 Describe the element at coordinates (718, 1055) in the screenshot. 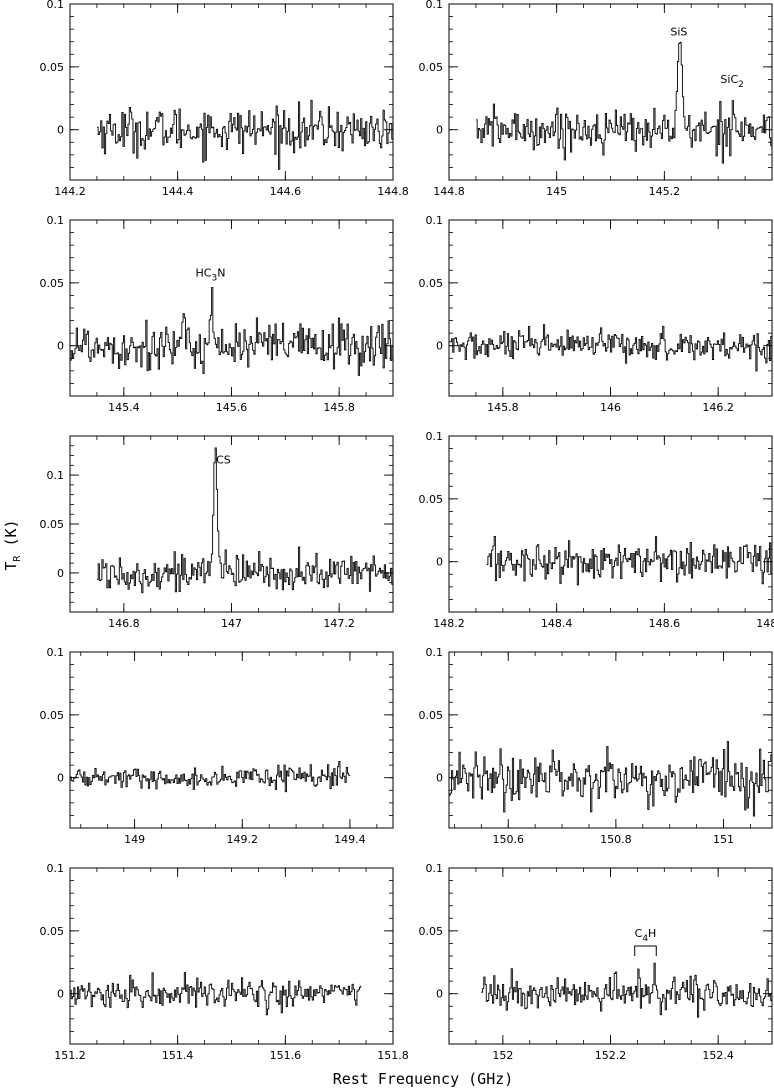

I see `x-tick-label: 152.4` at that location.